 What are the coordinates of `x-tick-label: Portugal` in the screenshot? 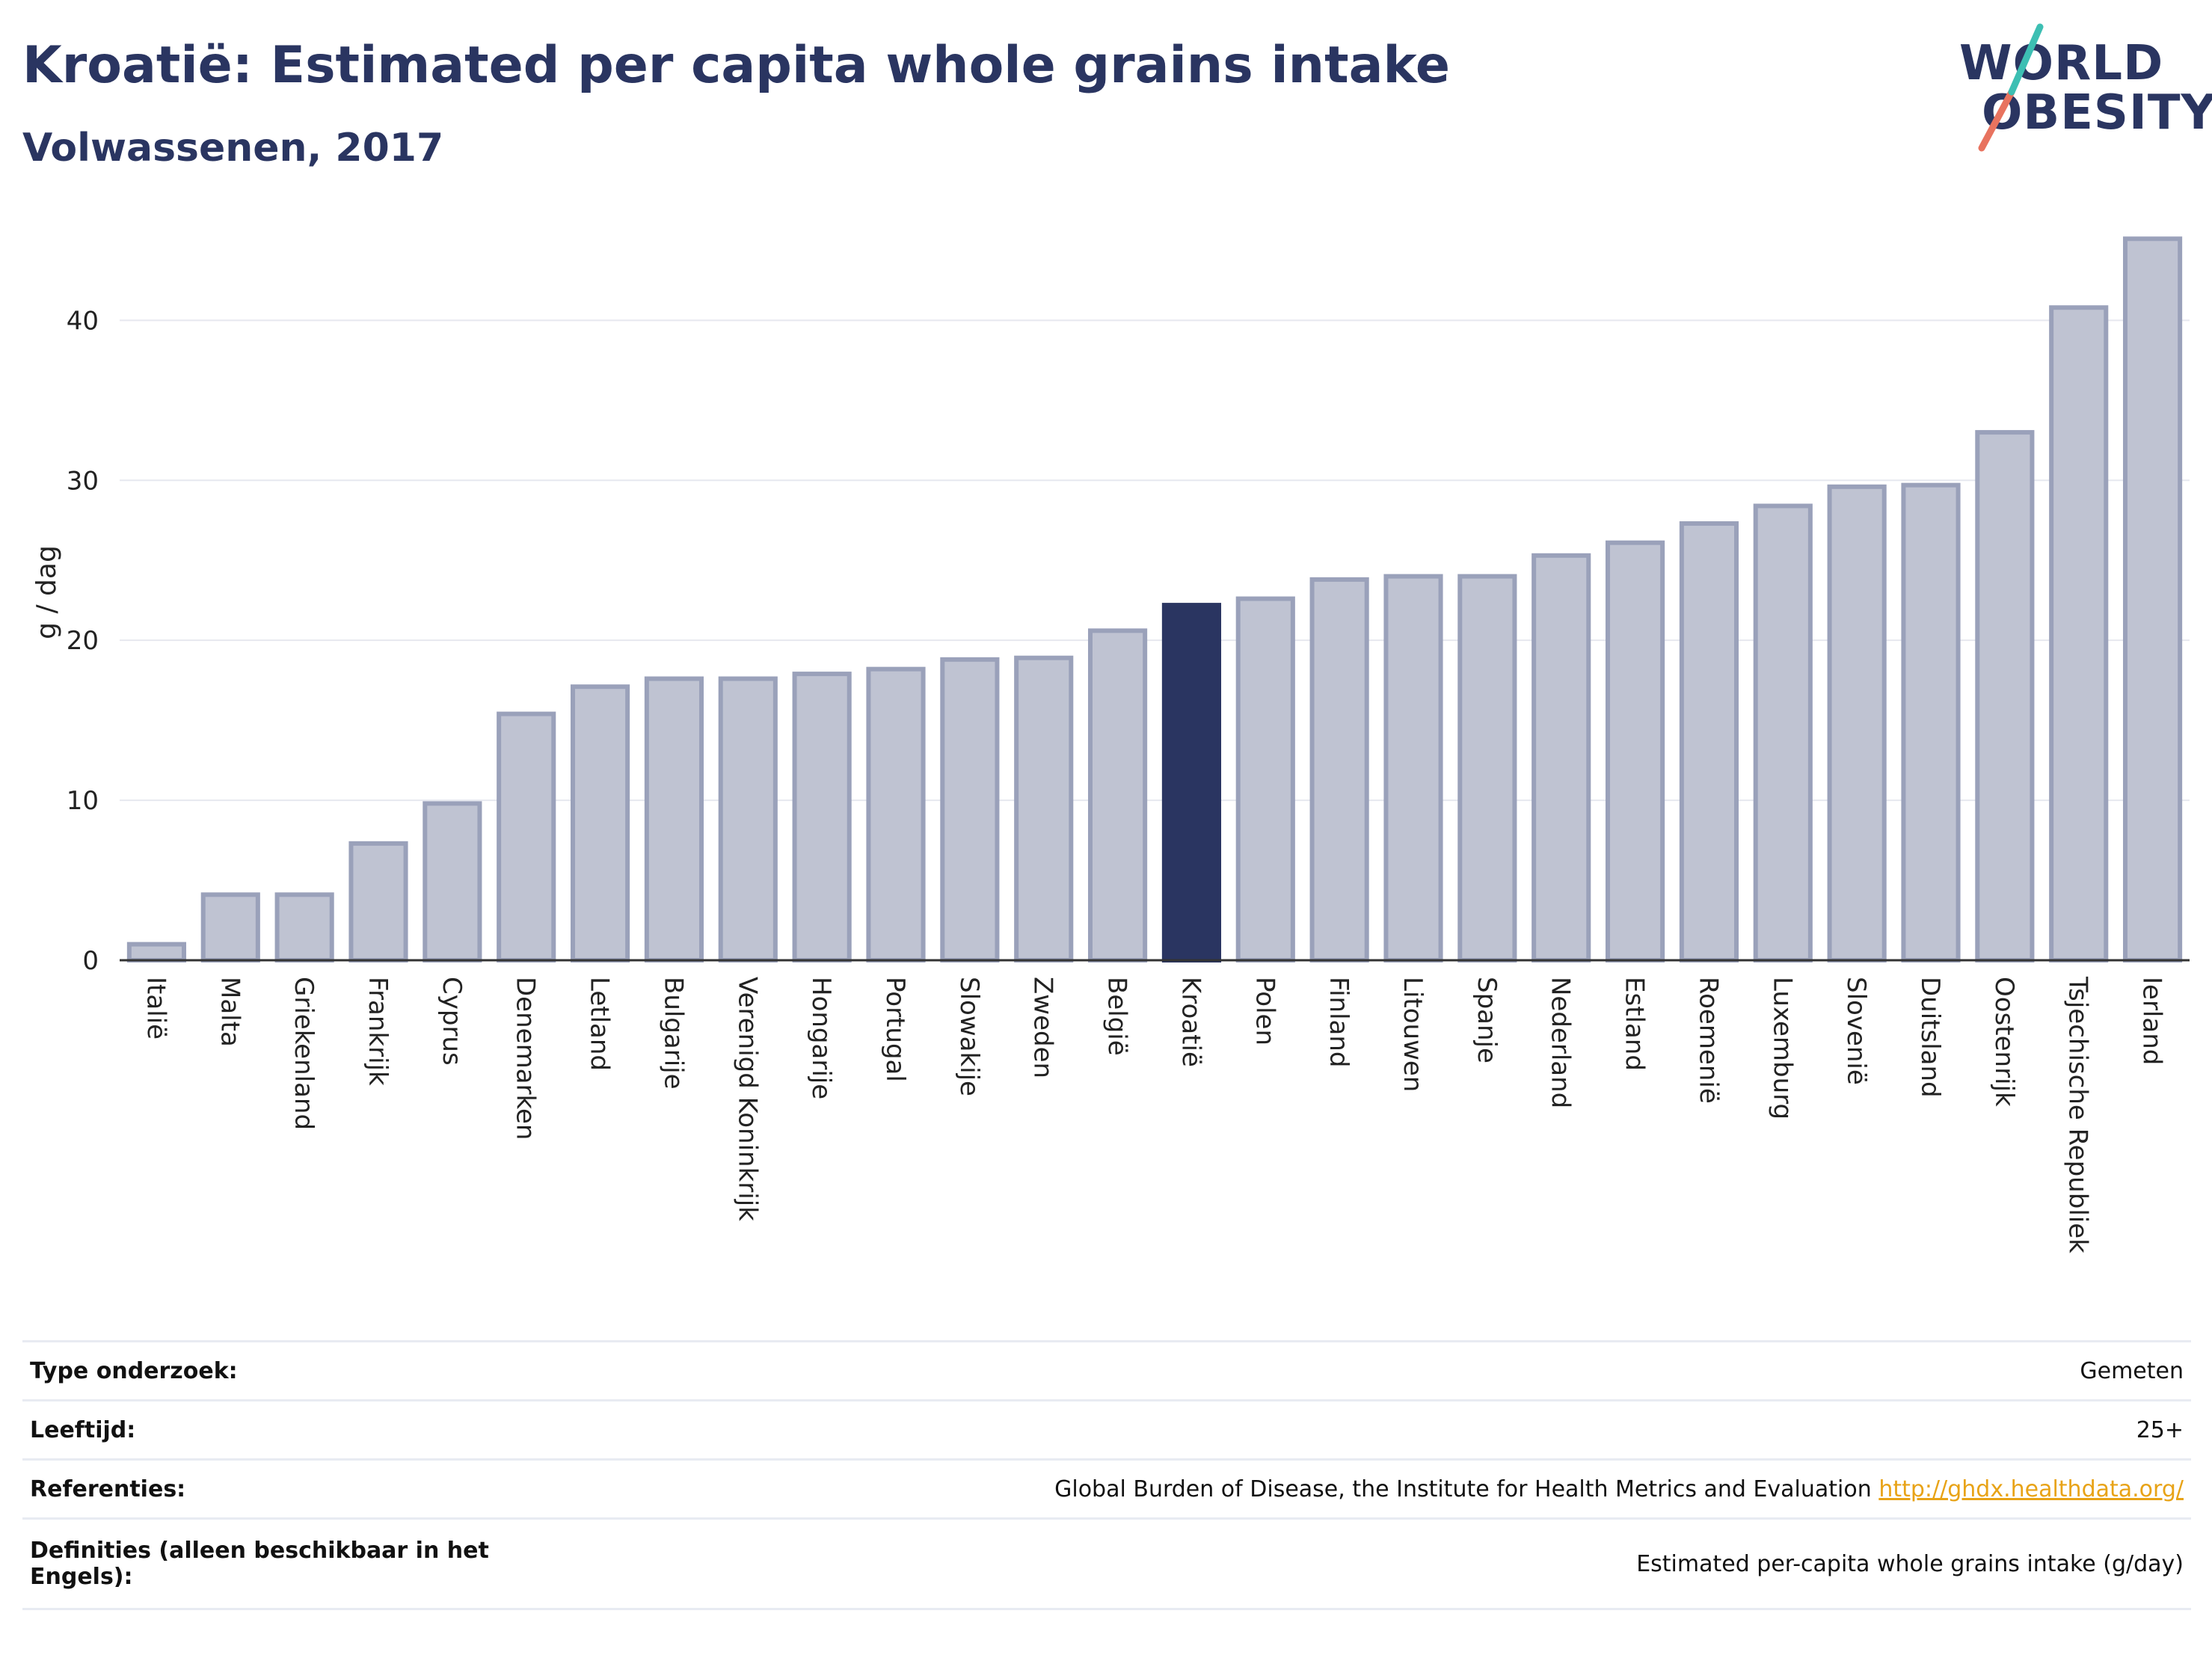 It's located at (895, 1029).